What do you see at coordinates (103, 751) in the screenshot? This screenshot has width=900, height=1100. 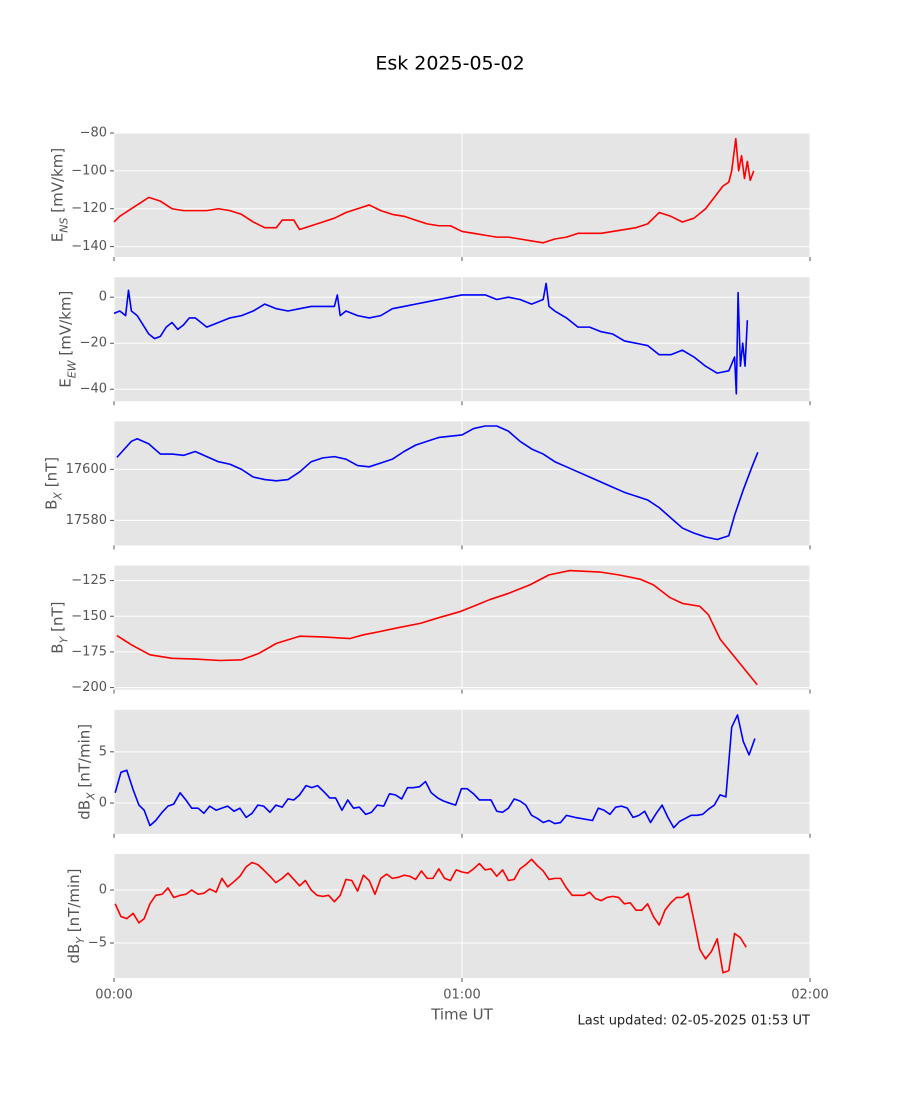 I see `y-tick-label: 5` at bounding box center [103, 751].